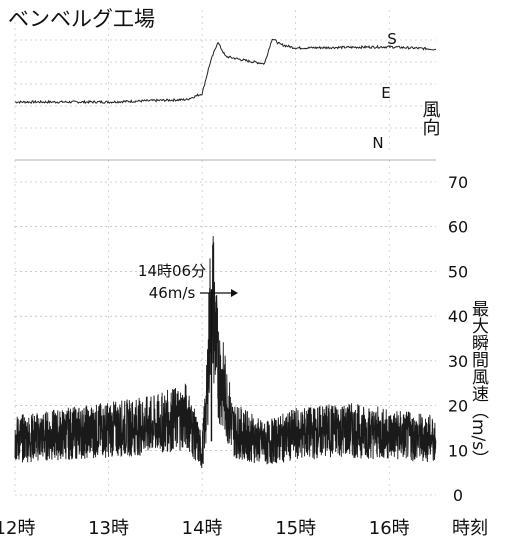 This screenshot has height=541, width=508. Describe the element at coordinates (108, 528) in the screenshot. I see `speed-x-tick-label: 13時` at that location.